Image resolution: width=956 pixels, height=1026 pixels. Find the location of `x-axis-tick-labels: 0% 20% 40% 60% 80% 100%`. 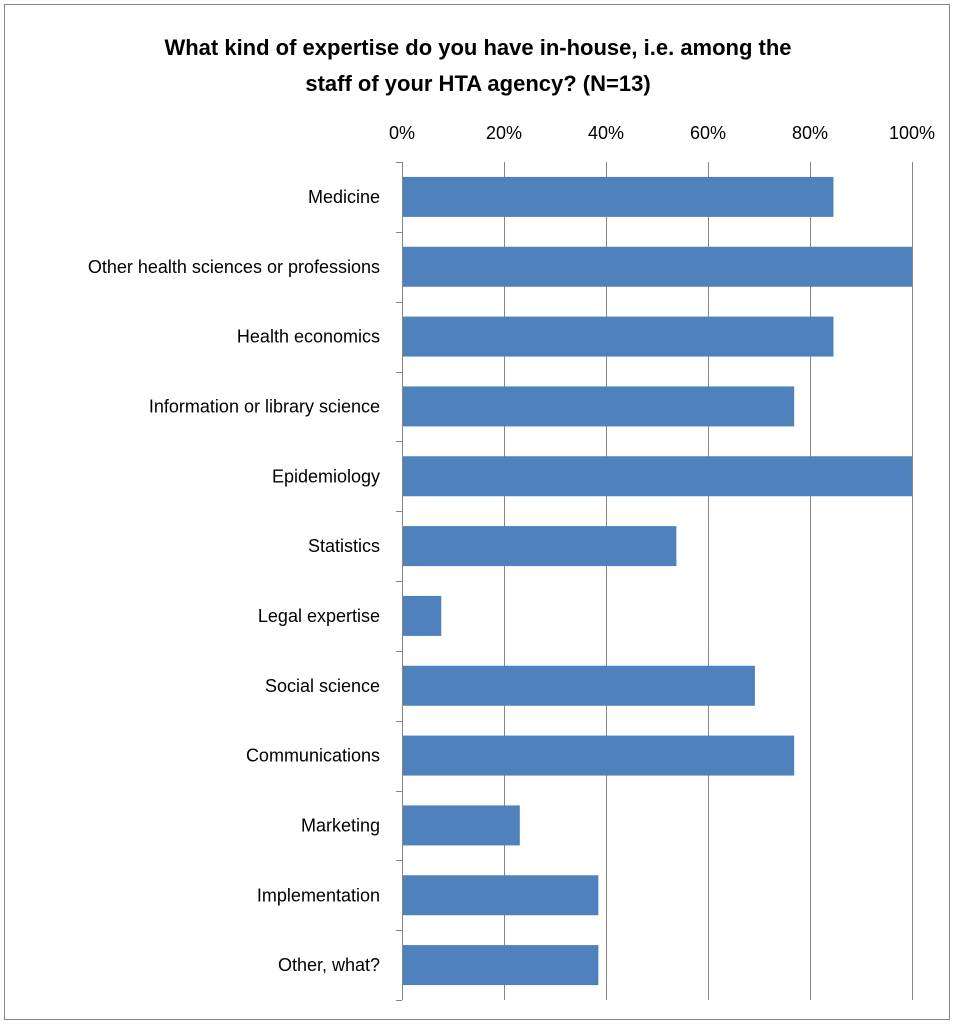

x-axis-tick-labels: 0% 20% 40% 60% 80% 100% is located at coordinates (662, 133).